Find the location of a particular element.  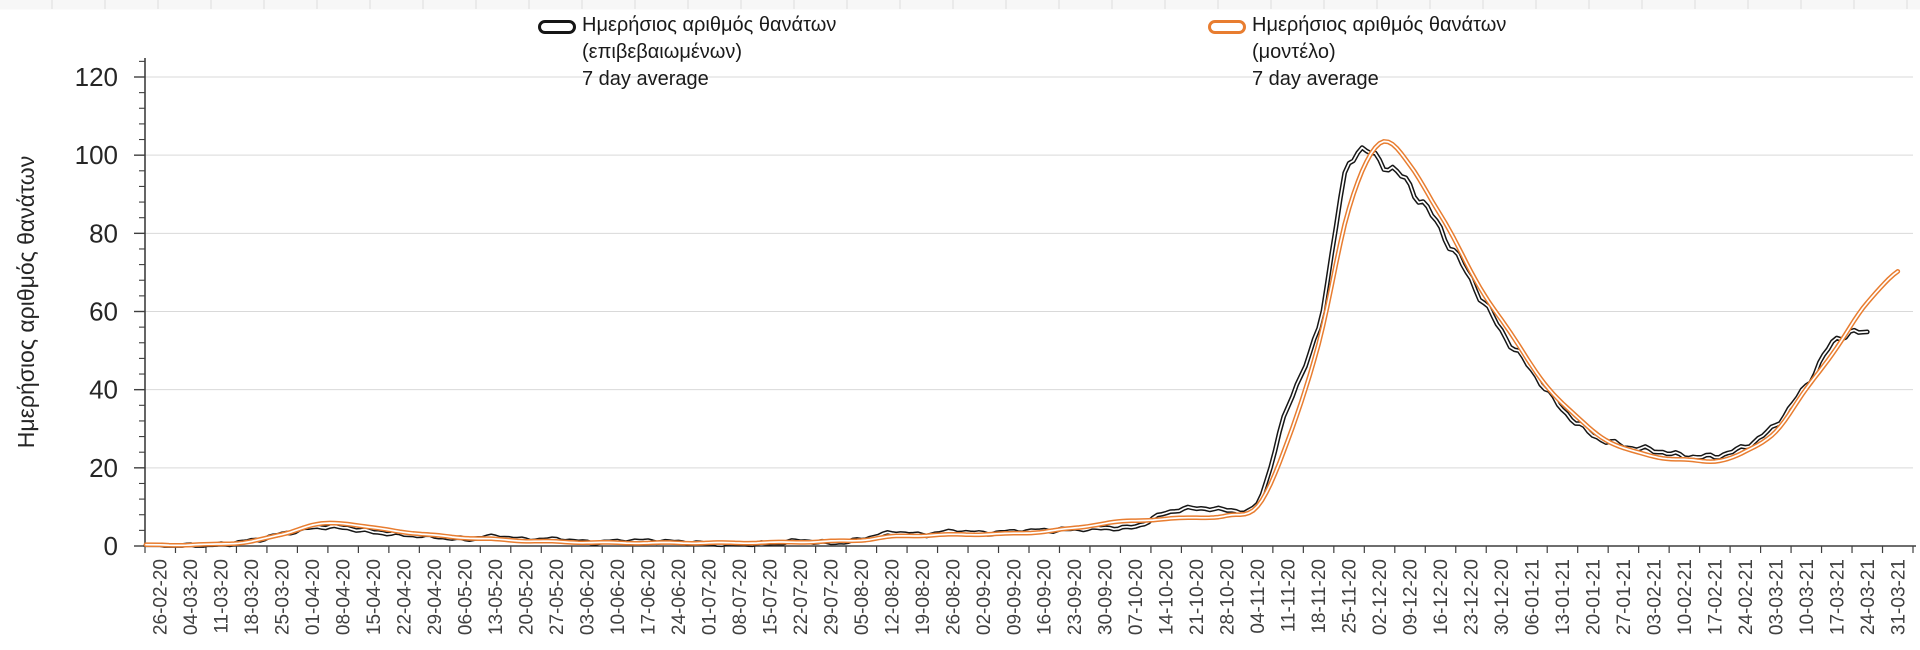

svg-text: 26-08-20 is located at coordinates (953, 597).